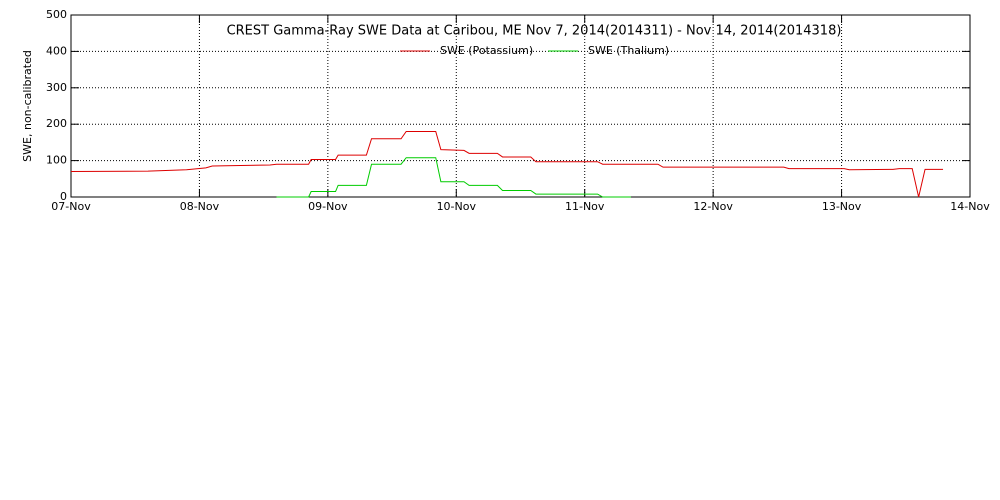  What do you see at coordinates (56, 123) in the screenshot?
I see `y-tick-label: 200` at bounding box center [56, 123].